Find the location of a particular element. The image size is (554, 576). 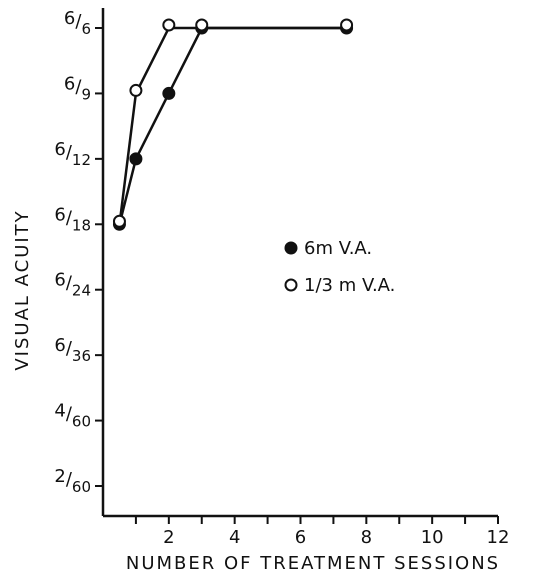

legend-label: 1/3 m V.A. is located at coordinates (349, 285).